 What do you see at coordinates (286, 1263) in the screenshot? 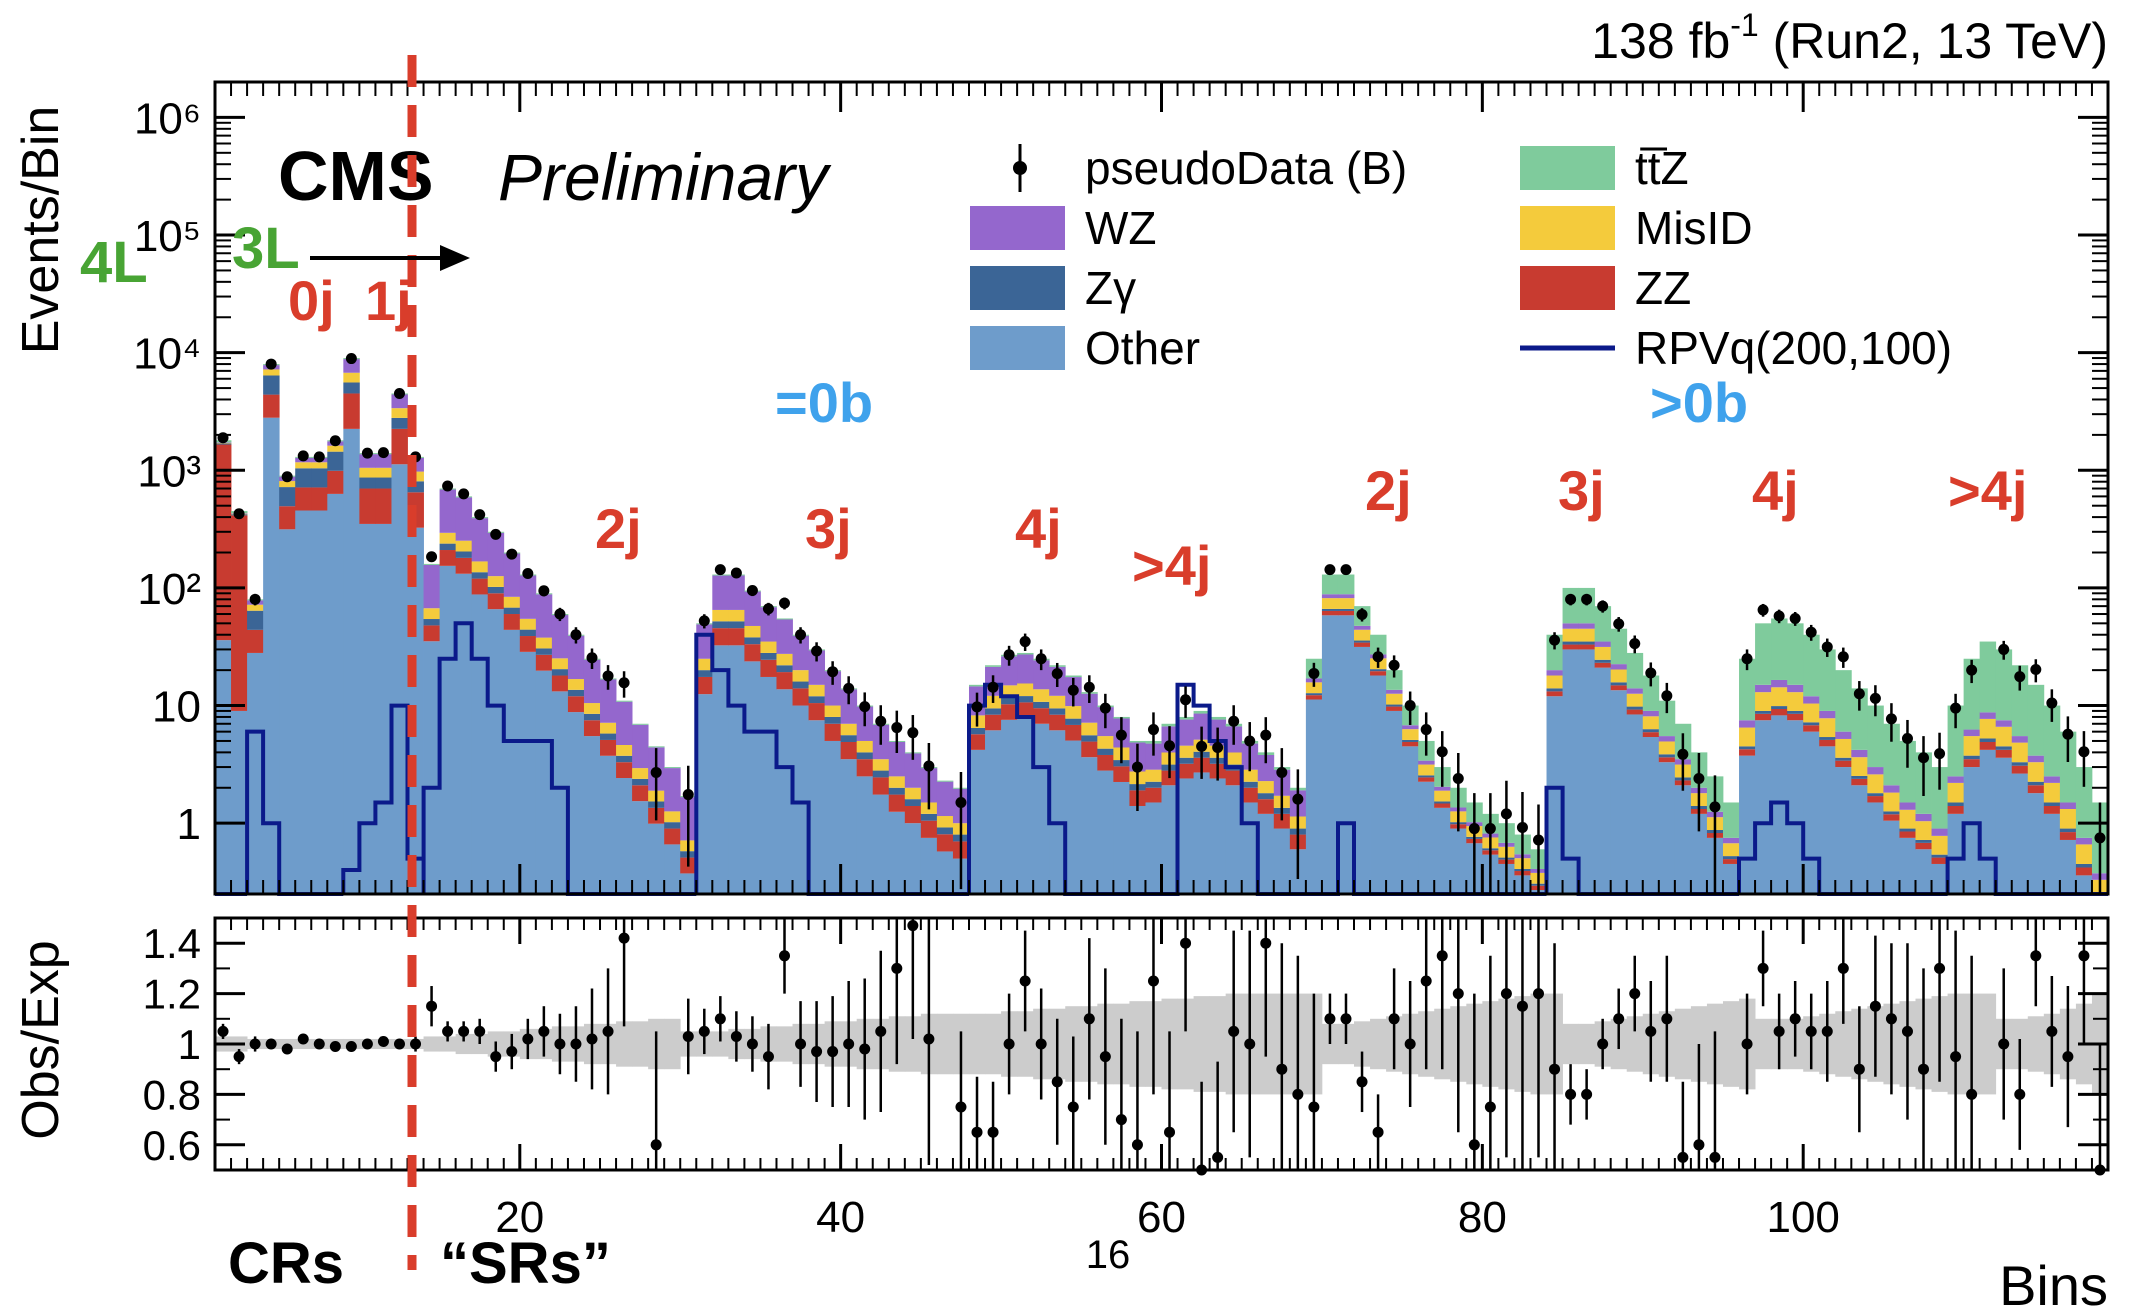
I see `cr-label: CRs` at bounding box center [286, 1263].